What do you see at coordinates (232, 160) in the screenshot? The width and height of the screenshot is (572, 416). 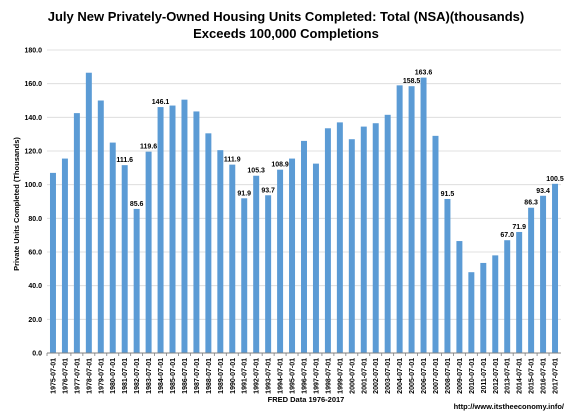 I see `data-label: 111.9` at bounding box center [232, 160].